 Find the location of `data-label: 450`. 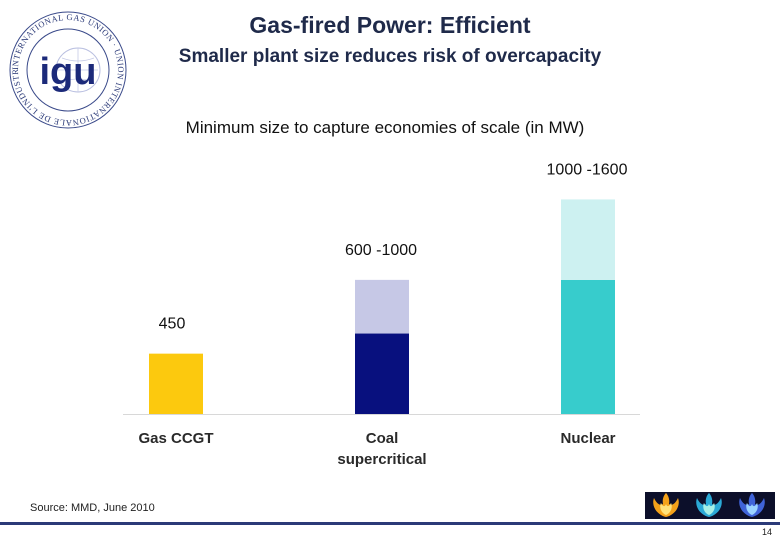

data-label: 450 is located at coordinates (172, 324).